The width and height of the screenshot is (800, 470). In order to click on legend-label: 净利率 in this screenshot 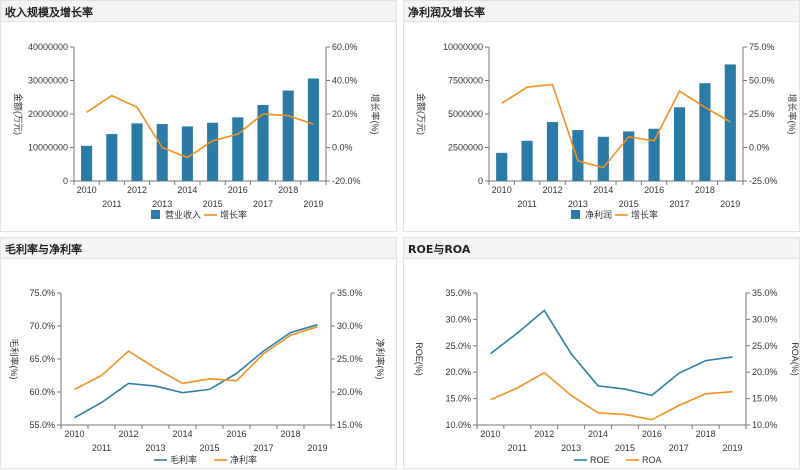, I will do `click(243, 459)`.